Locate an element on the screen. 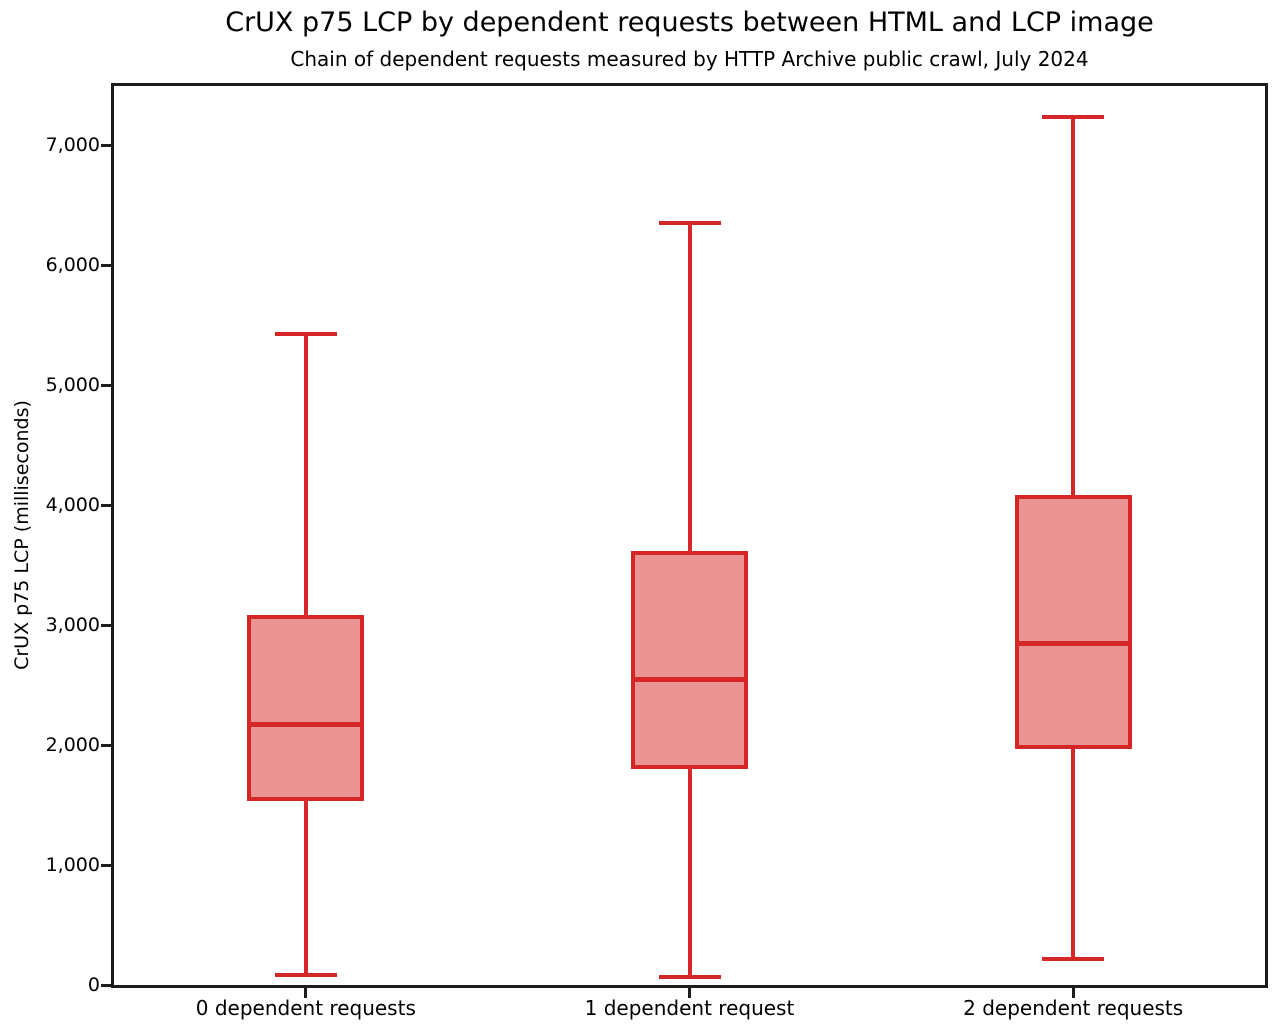 The image size is (1280, 1030). y-tick-label: 7,000 is located at coordinates (72, 145).